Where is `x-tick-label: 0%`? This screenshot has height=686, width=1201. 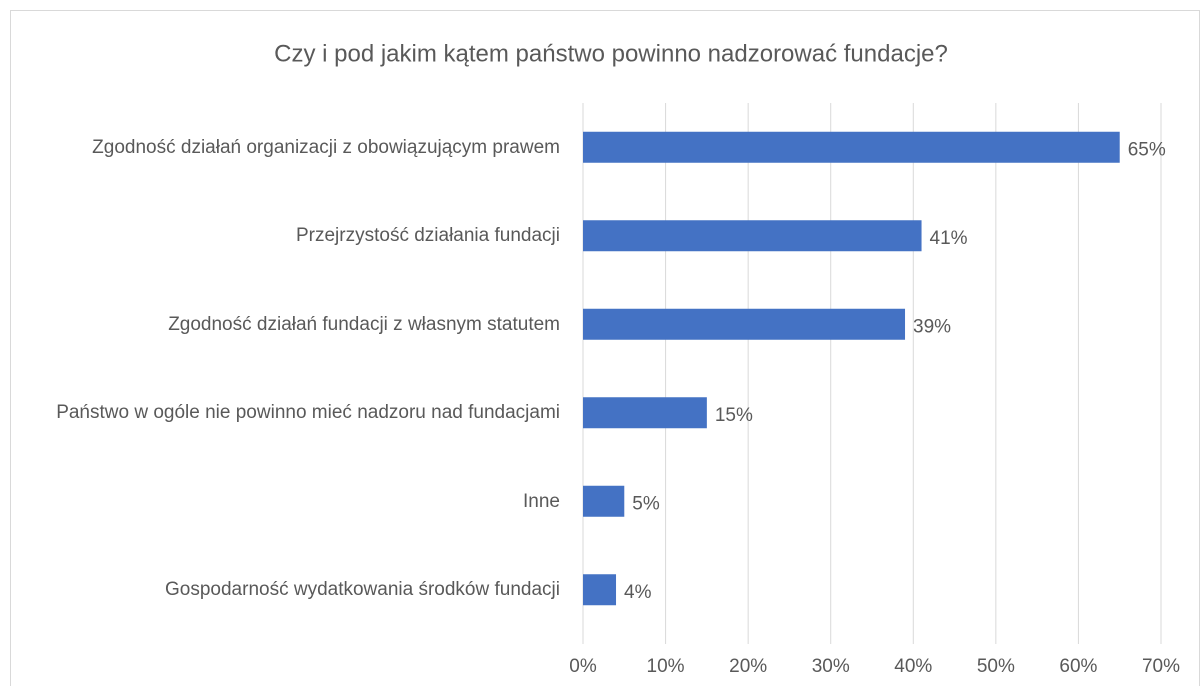 x-tick-label: 0% is located at coordinates (583, 666).